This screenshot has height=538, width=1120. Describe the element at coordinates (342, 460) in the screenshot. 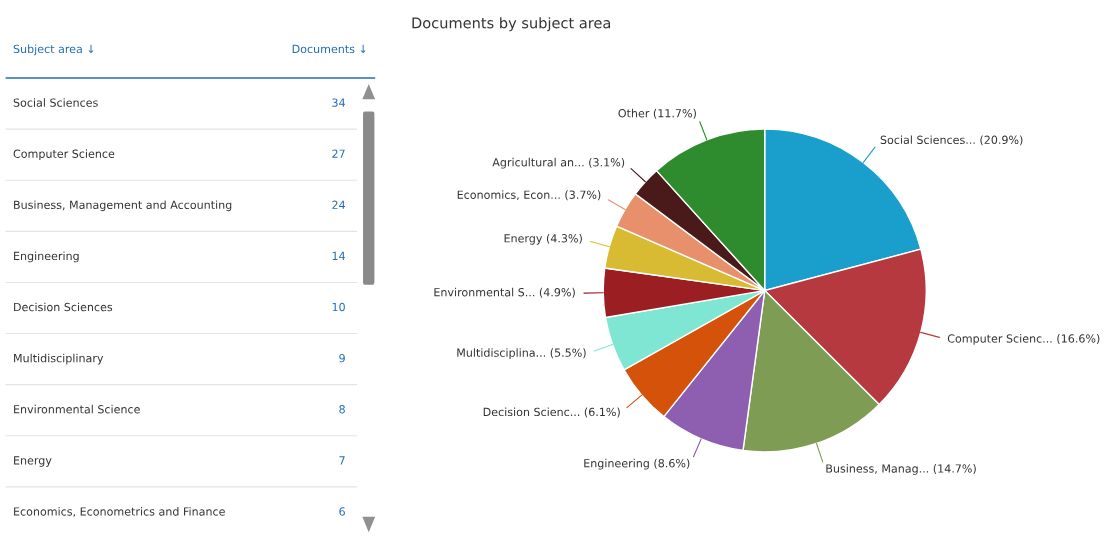

I see `data-label: 7` at that location.